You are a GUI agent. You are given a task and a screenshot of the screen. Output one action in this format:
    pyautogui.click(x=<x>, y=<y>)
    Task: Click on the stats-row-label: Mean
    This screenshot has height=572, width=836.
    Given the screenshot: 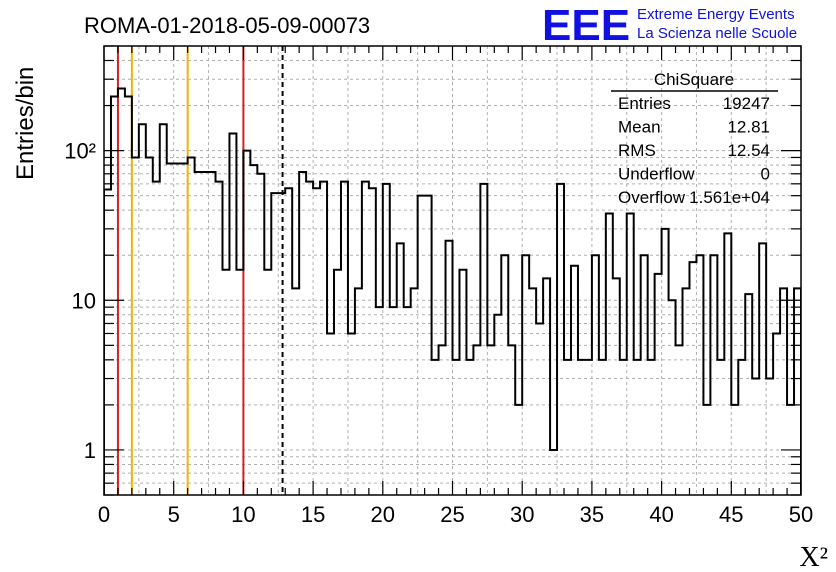 What is the action you would take?
    pyautogui.click(x=639, y=127)
    